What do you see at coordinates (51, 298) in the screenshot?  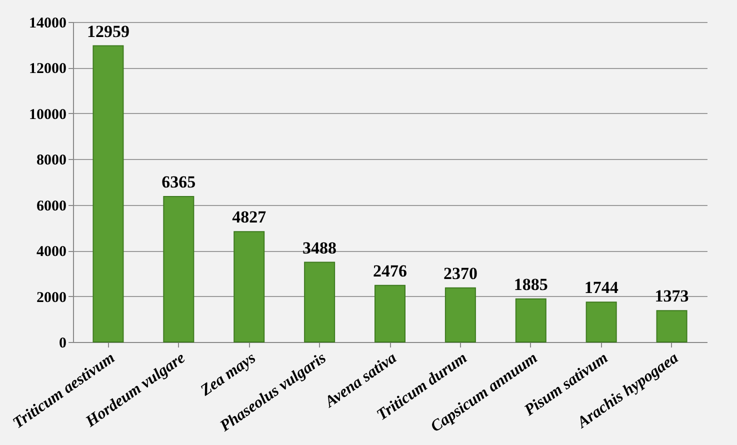 I see `y-tick-label: 2000` at bounding box center [51, 298].